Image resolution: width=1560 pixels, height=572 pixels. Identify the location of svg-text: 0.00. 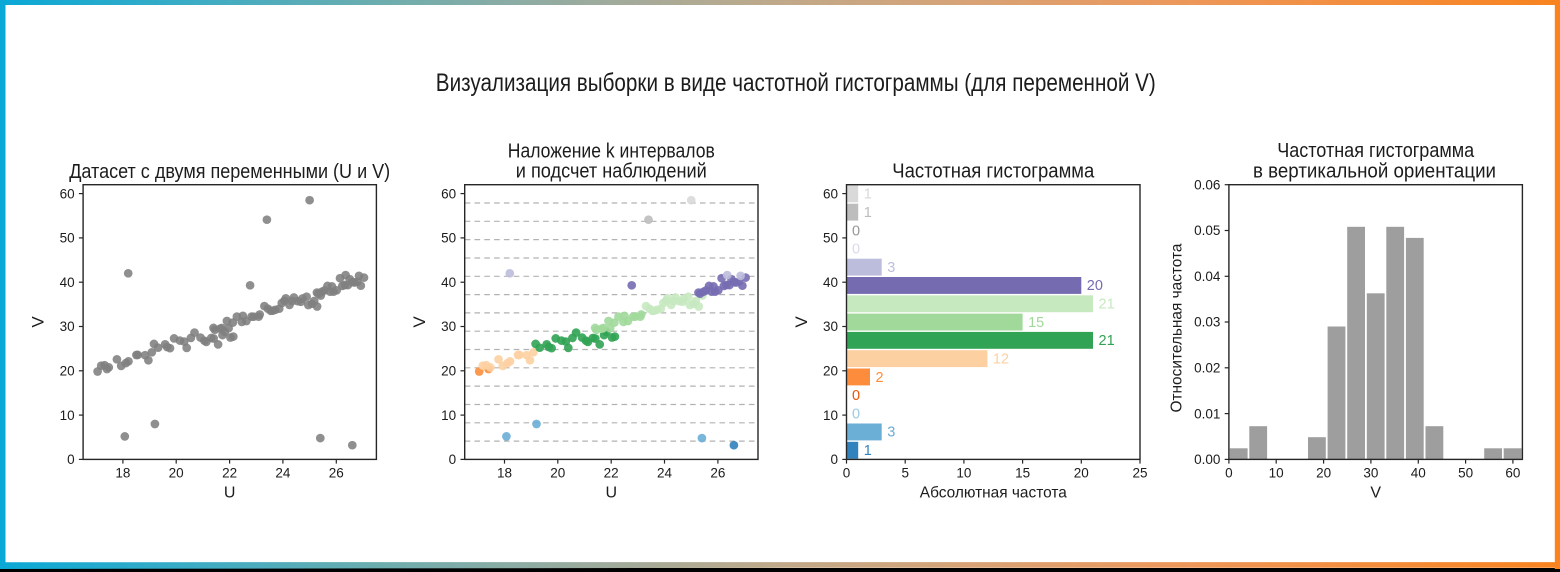
(1207, 459).